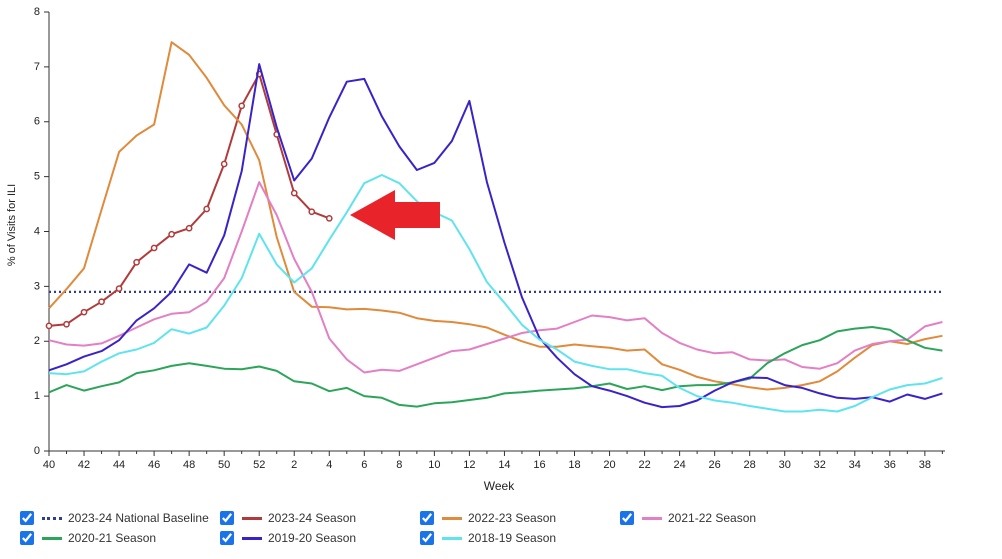 Image resolution: width=1002 pixels, height=559 pixels. I want to click on x-axis-label: Week, so click(499, 486).